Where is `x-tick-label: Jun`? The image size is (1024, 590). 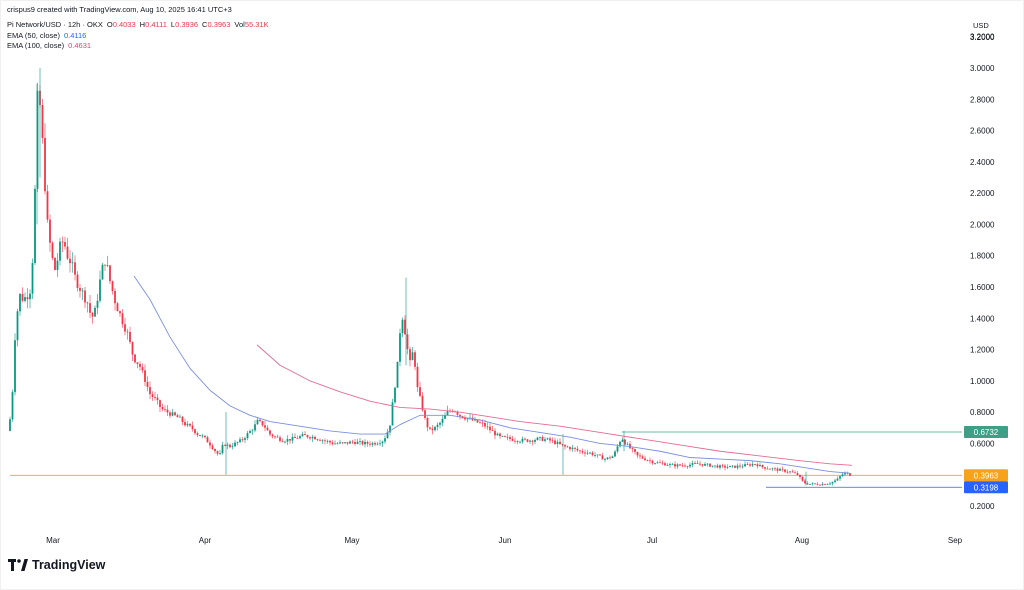 x-tick-label: Jun is located at coordinates (505, 540).